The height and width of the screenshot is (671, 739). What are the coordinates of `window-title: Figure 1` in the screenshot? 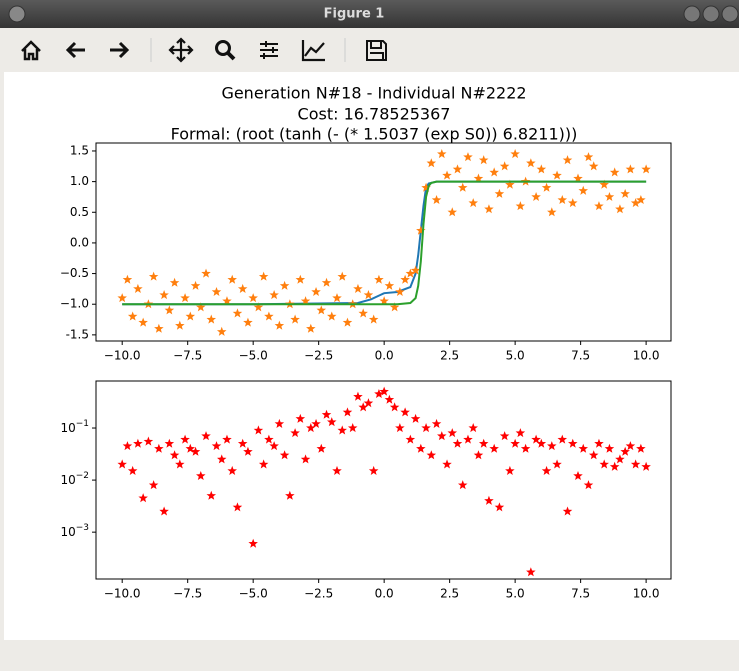 It's located at (354, 14).